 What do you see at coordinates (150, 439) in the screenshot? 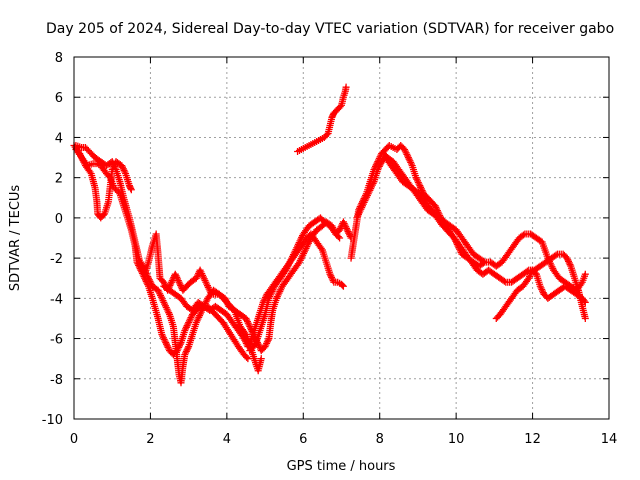
I see `x-tick-label: 2` at bounding box center [150, 439].